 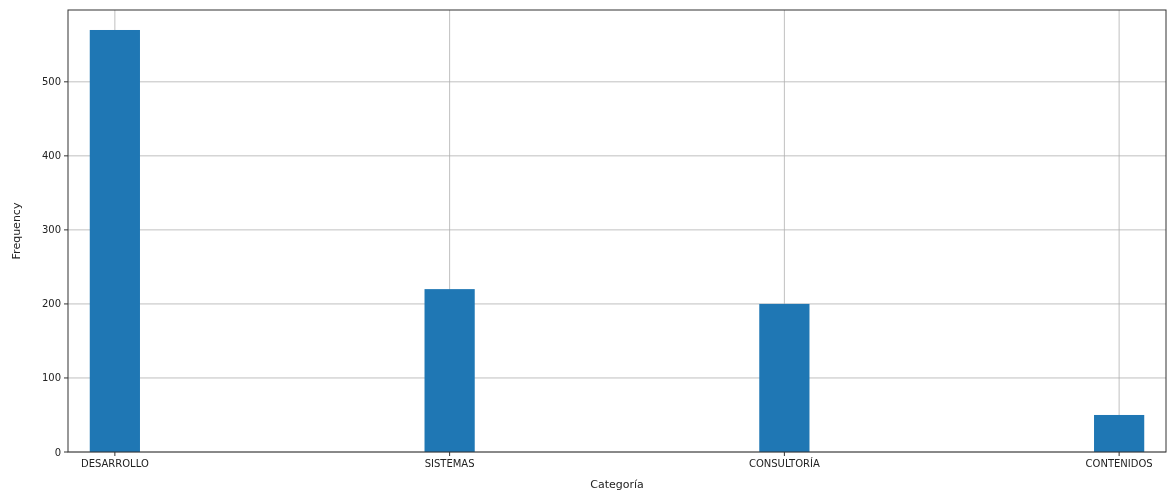 I want to click on x-tick-label: SISTEMAS, so click(x=449, y=463).